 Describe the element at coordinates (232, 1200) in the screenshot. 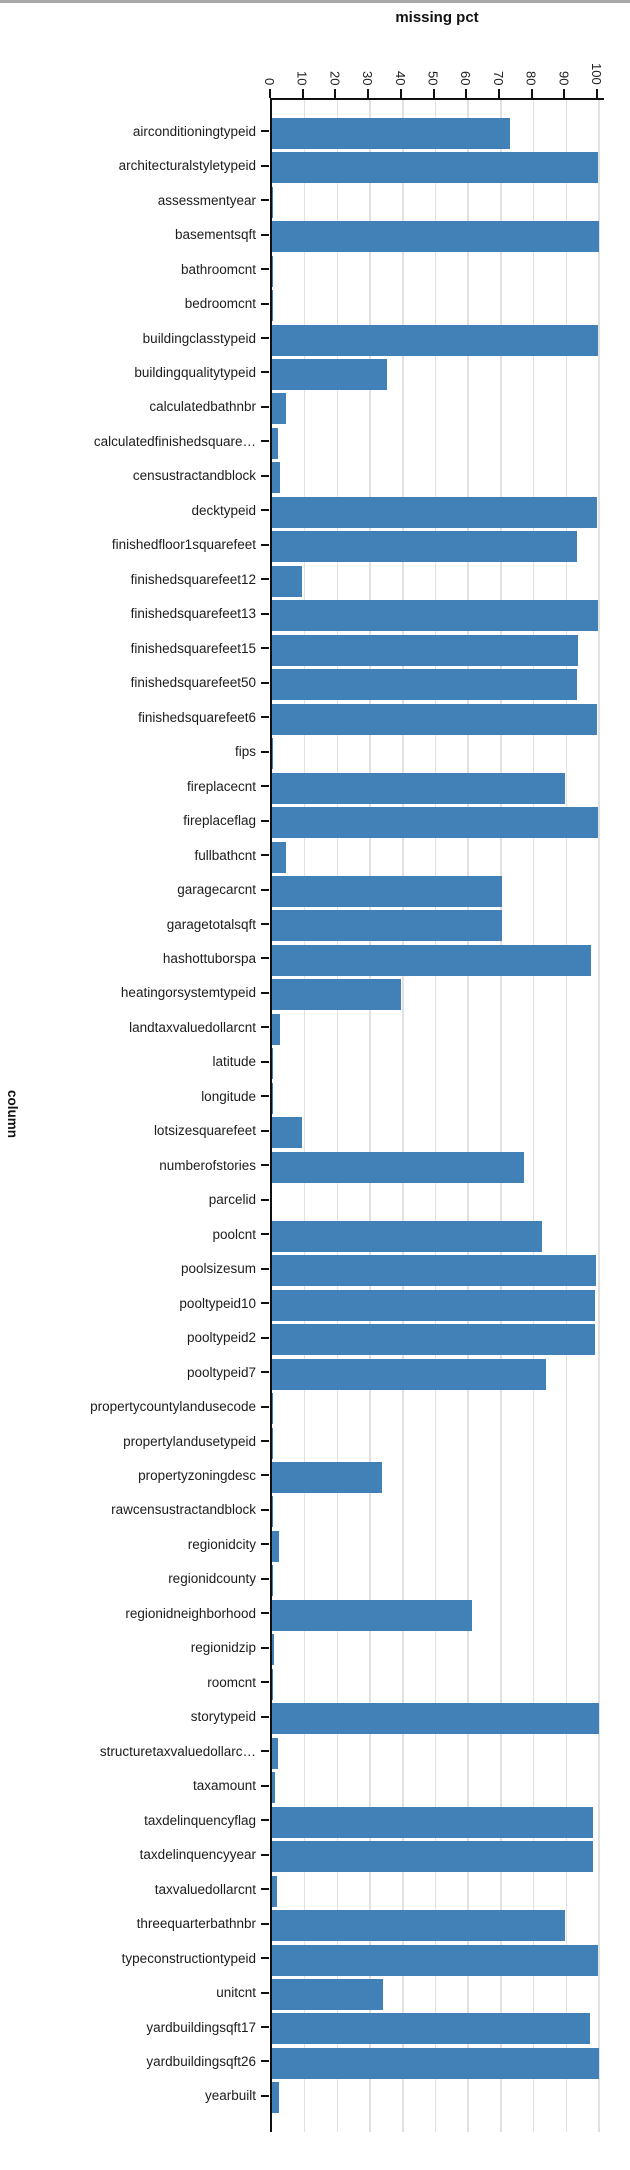

I see `category-label: parcelid` at that location.